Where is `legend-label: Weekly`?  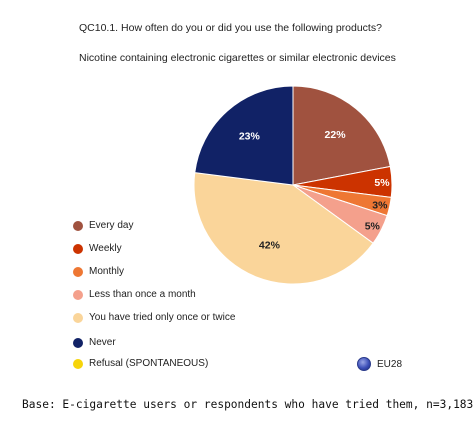
legend-label: Weekly is located at coordinates (105, 248).